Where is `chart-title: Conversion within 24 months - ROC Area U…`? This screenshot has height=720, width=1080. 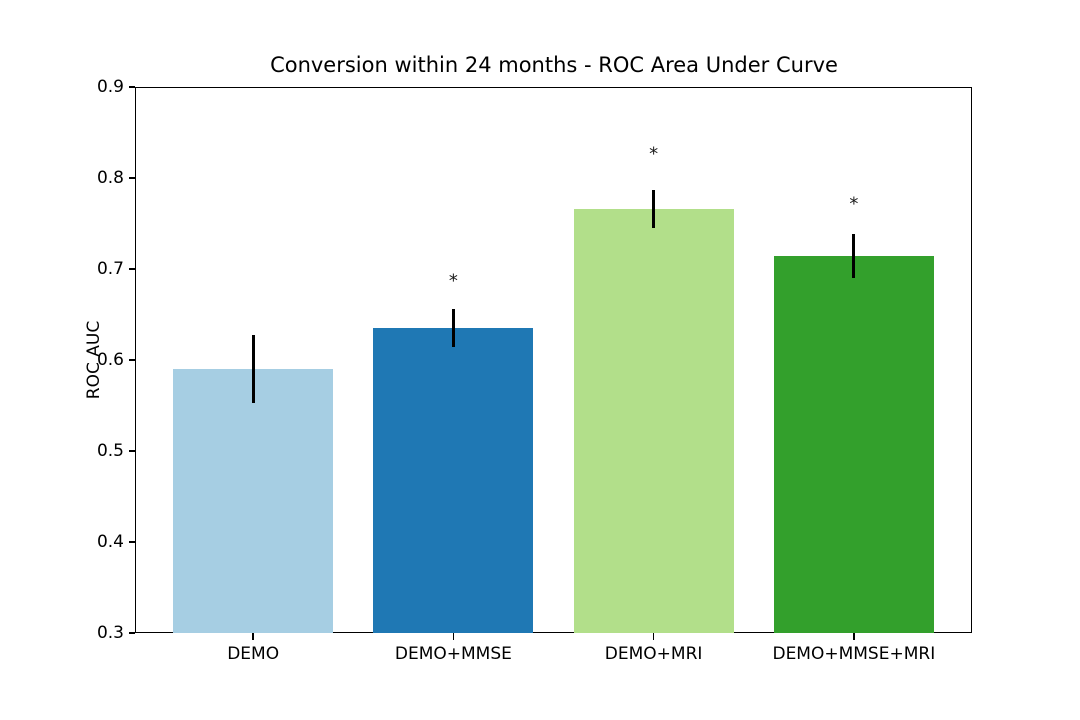
chart-title: Conversion within 24 months - ROC Area U… is located at coordinates (554, 65).